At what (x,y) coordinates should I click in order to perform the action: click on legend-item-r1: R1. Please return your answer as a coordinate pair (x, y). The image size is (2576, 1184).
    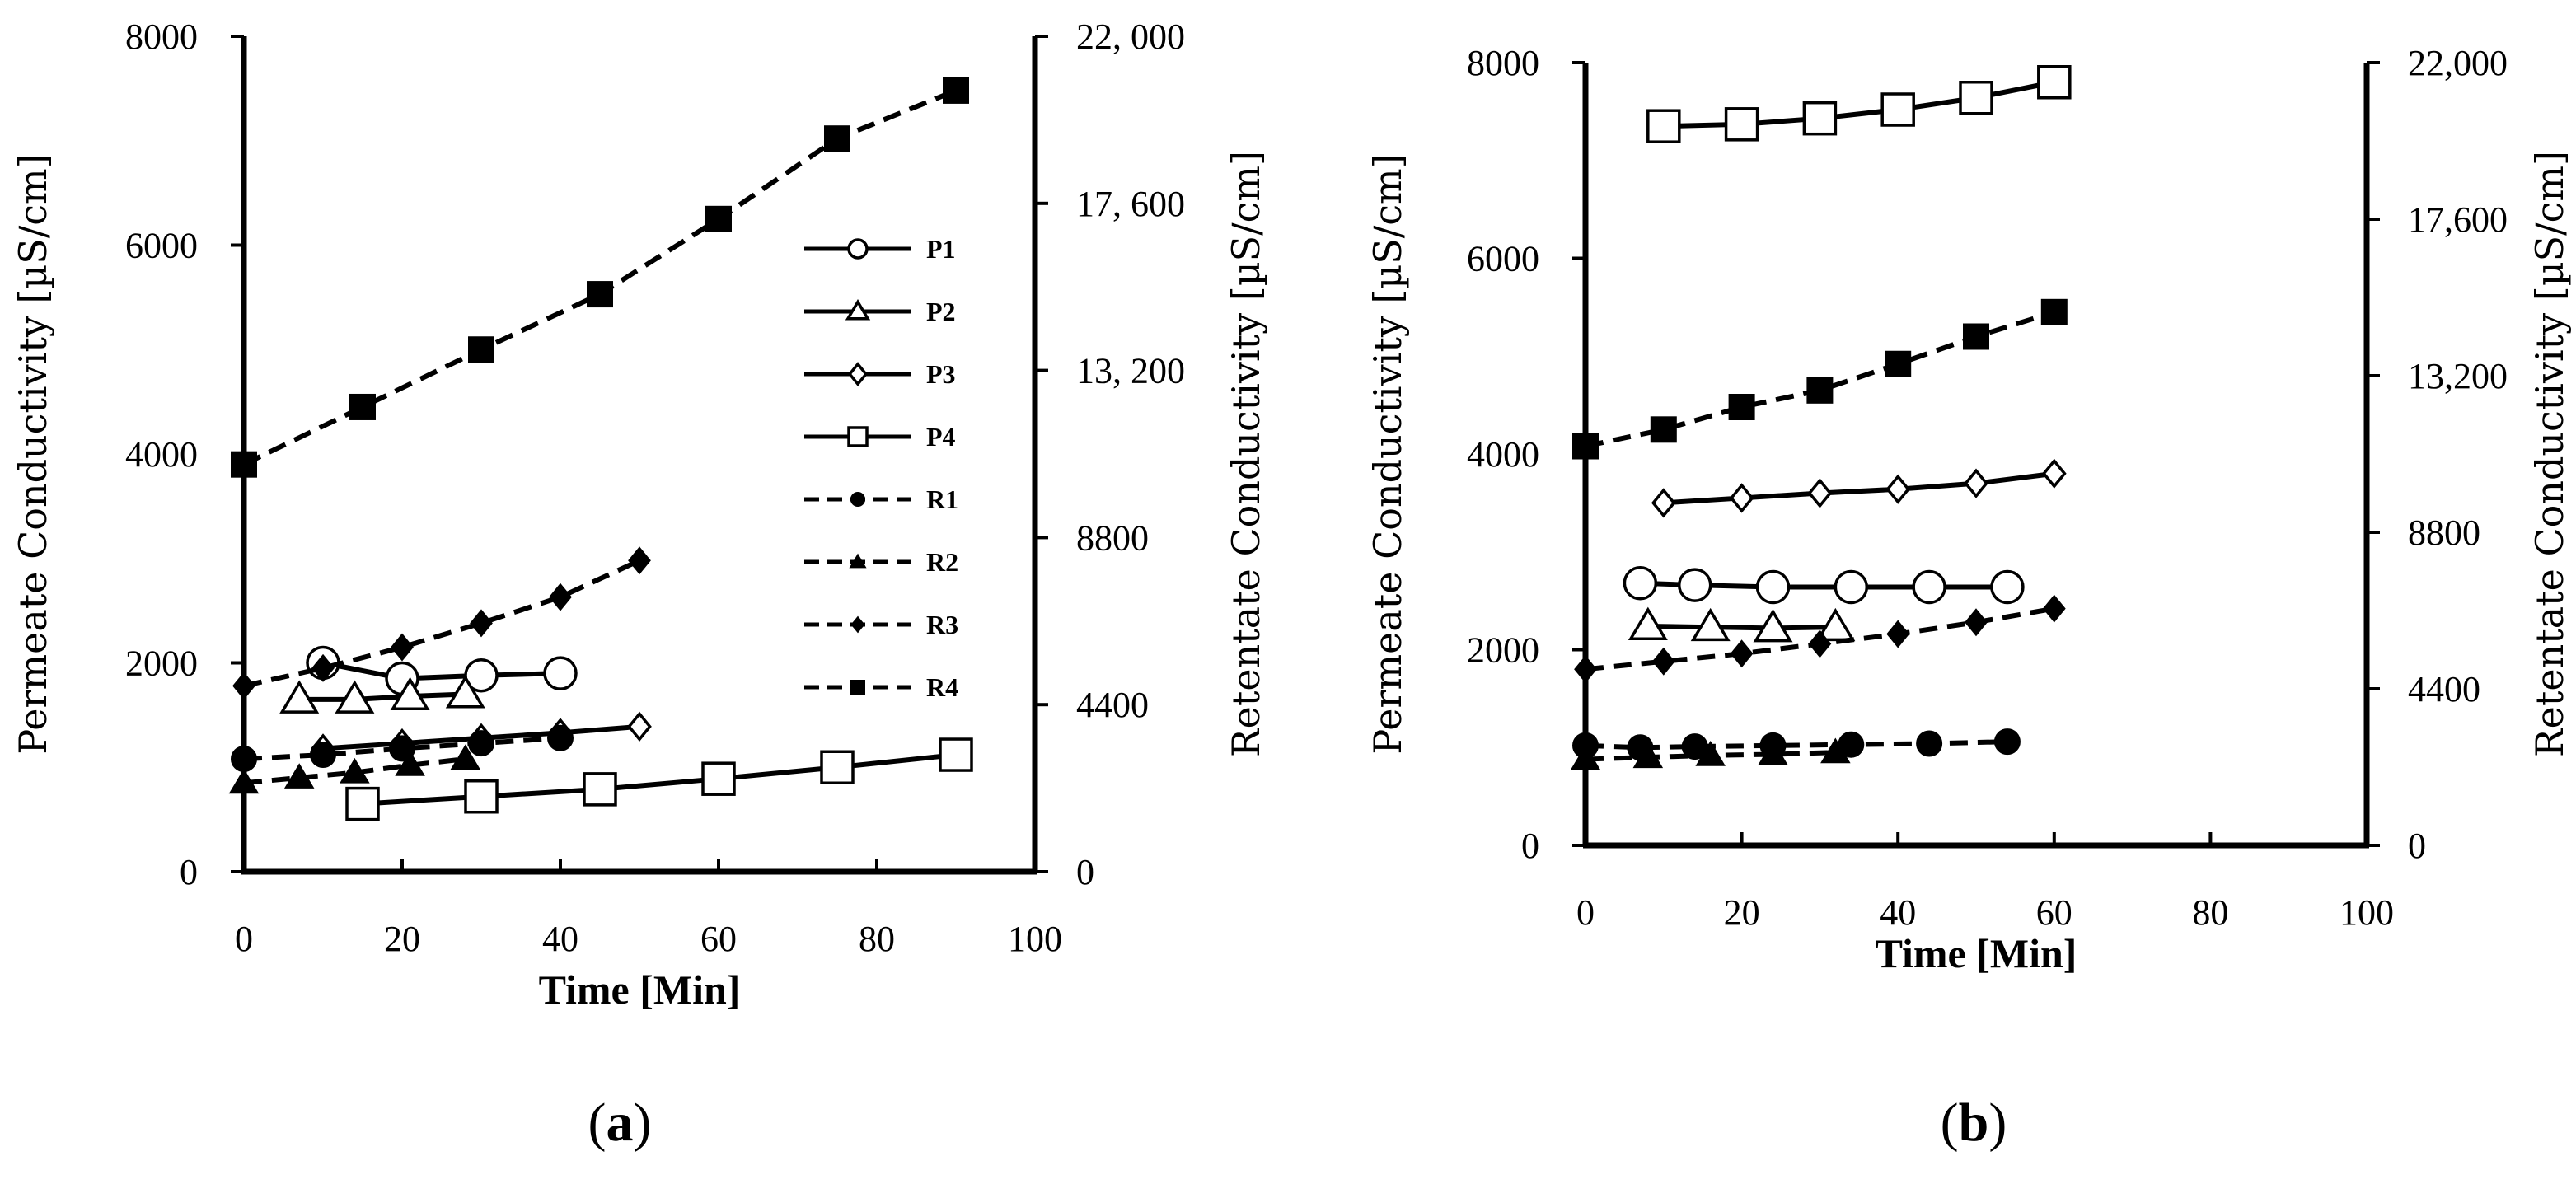
    Looking at the image, I should click on (881, 499).